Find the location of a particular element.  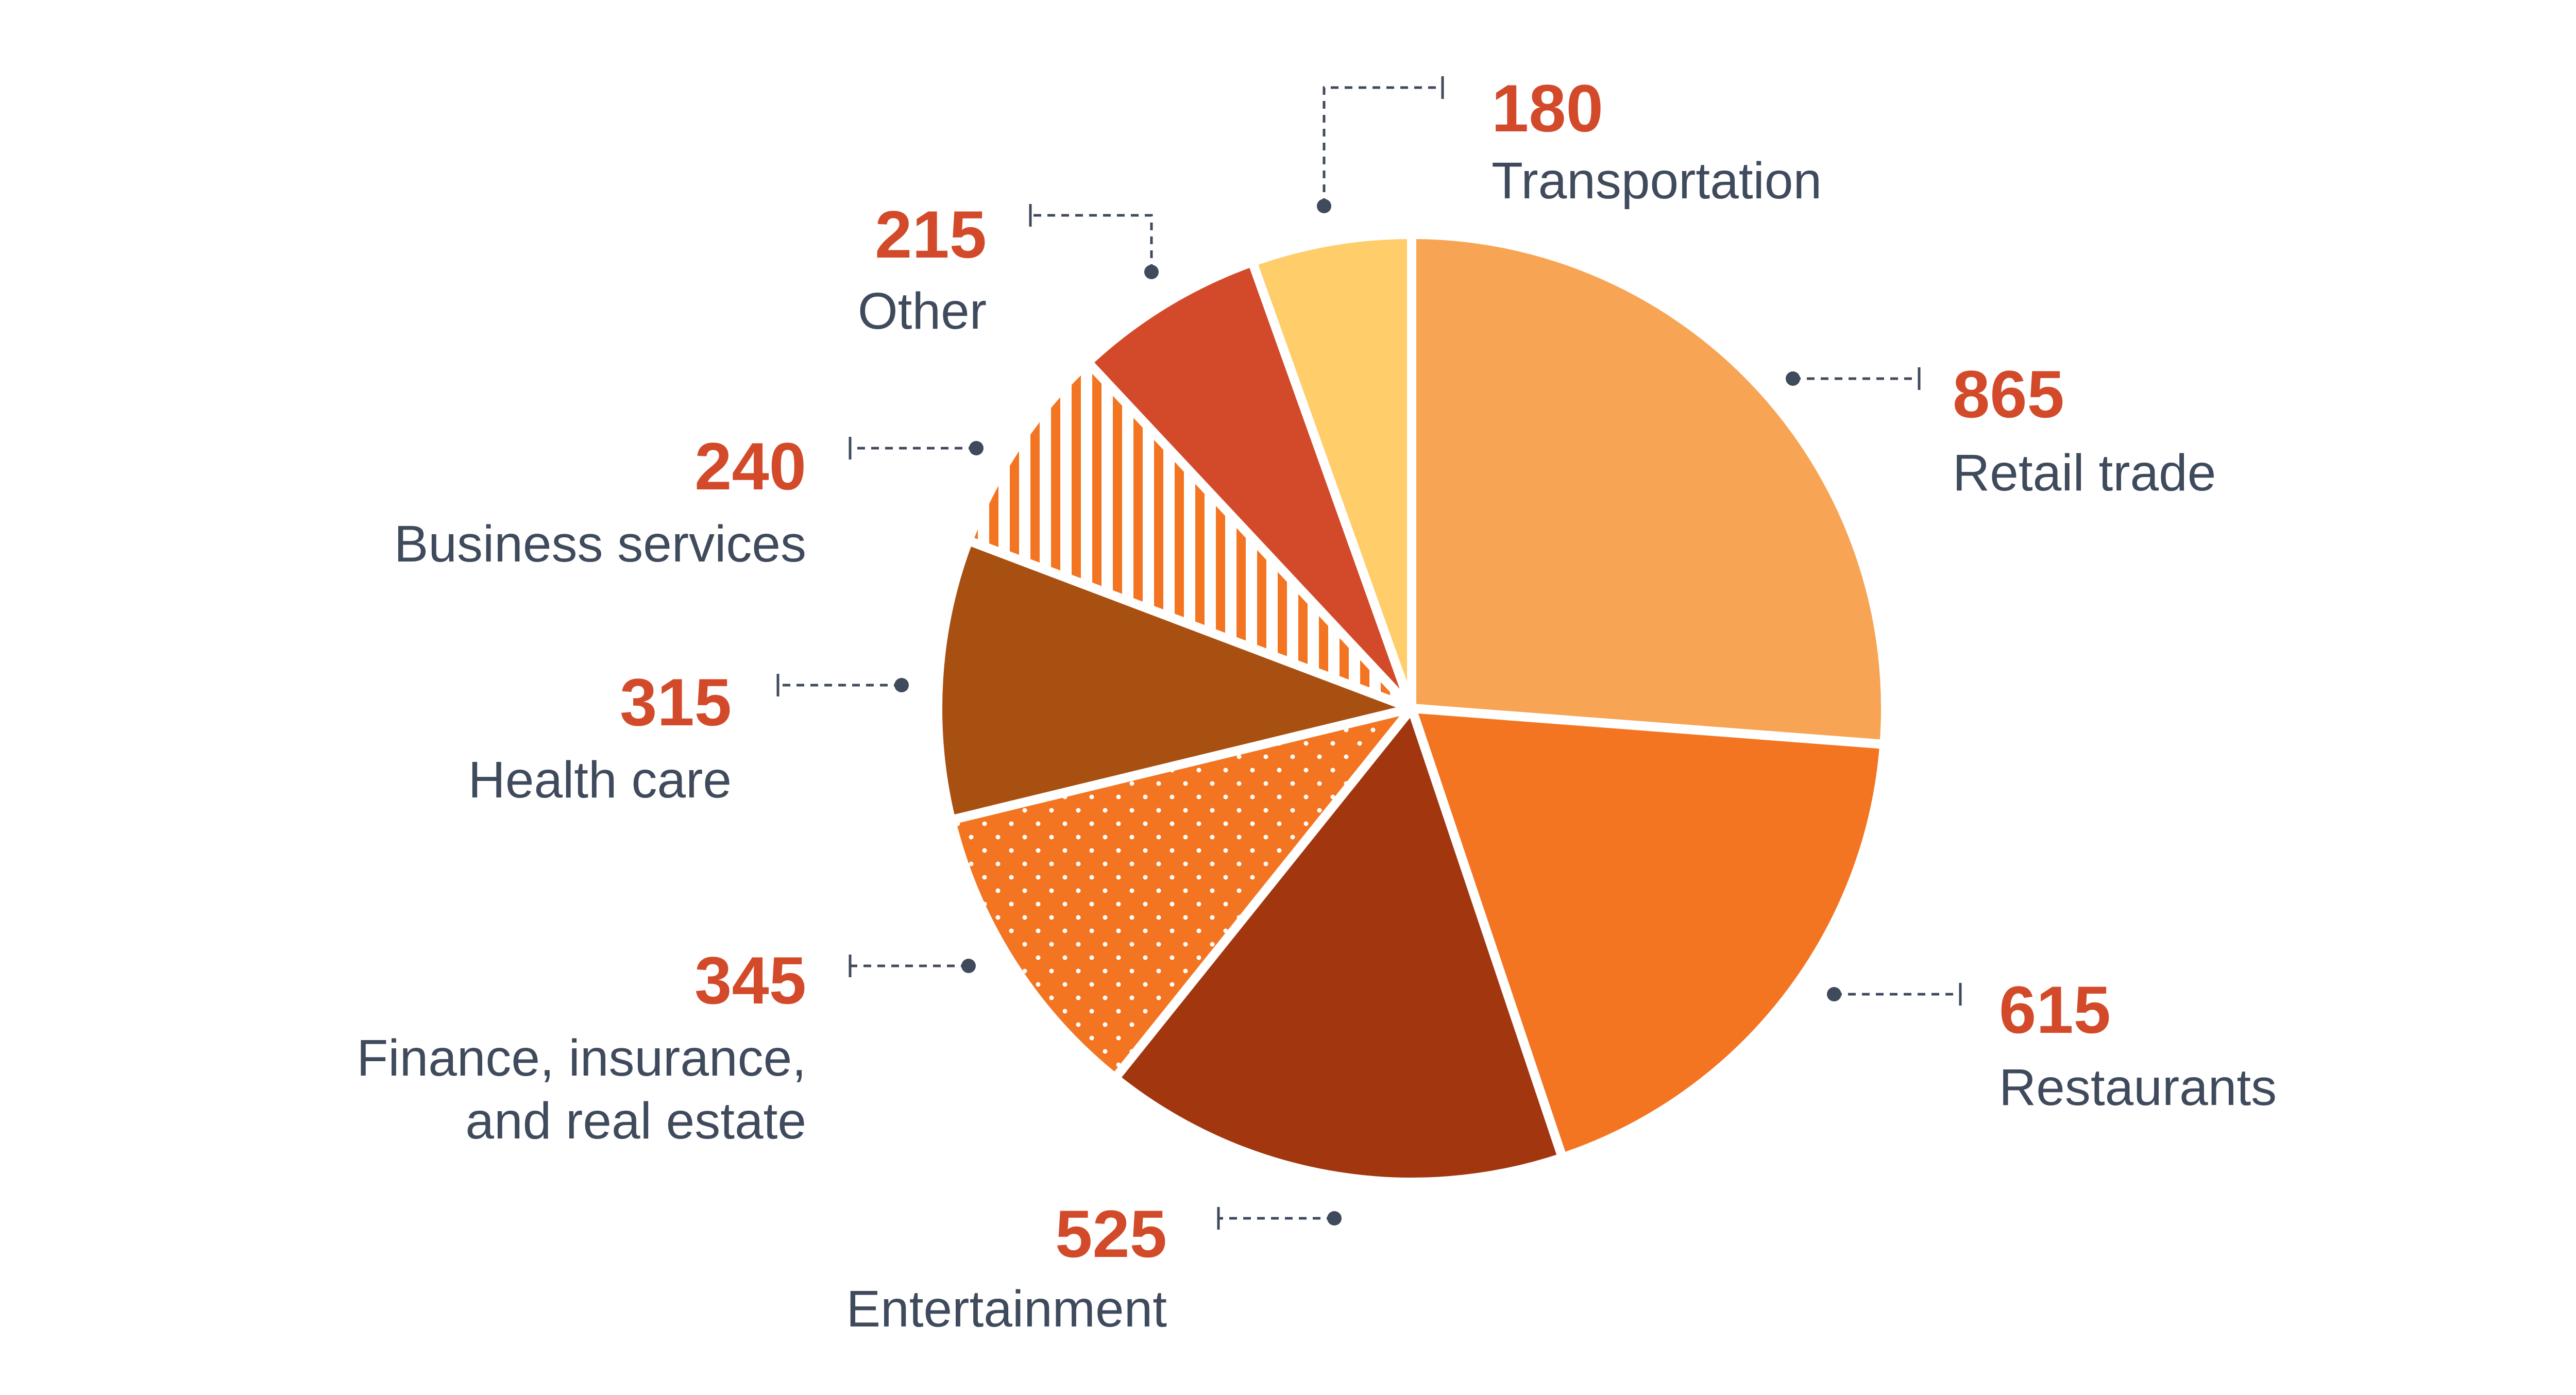

slice-category-label: Transportation is located at coordinates (1657, 181).